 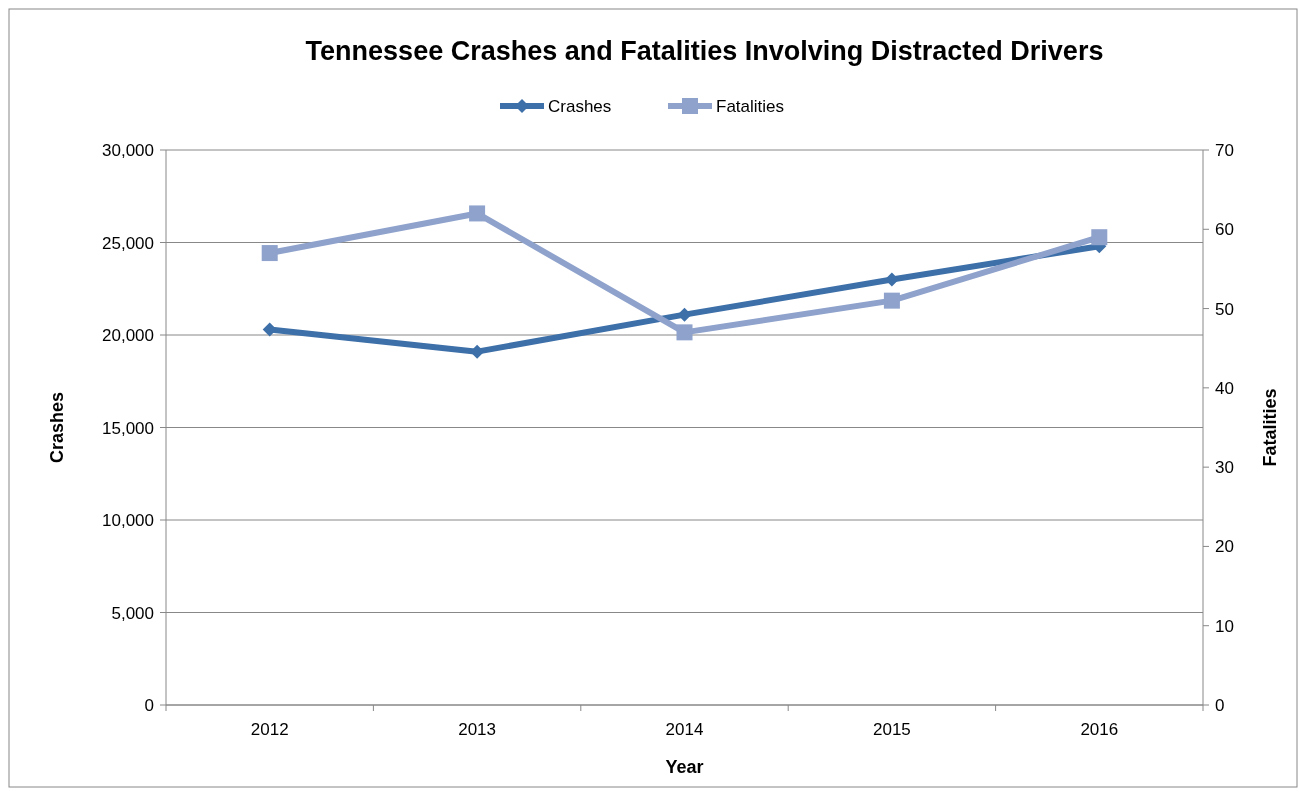 What do you see at coordinates (1270, 427) in the screenshot?
I see `y2-axis-title: Fatalities` at bounding box center [1270, 427].